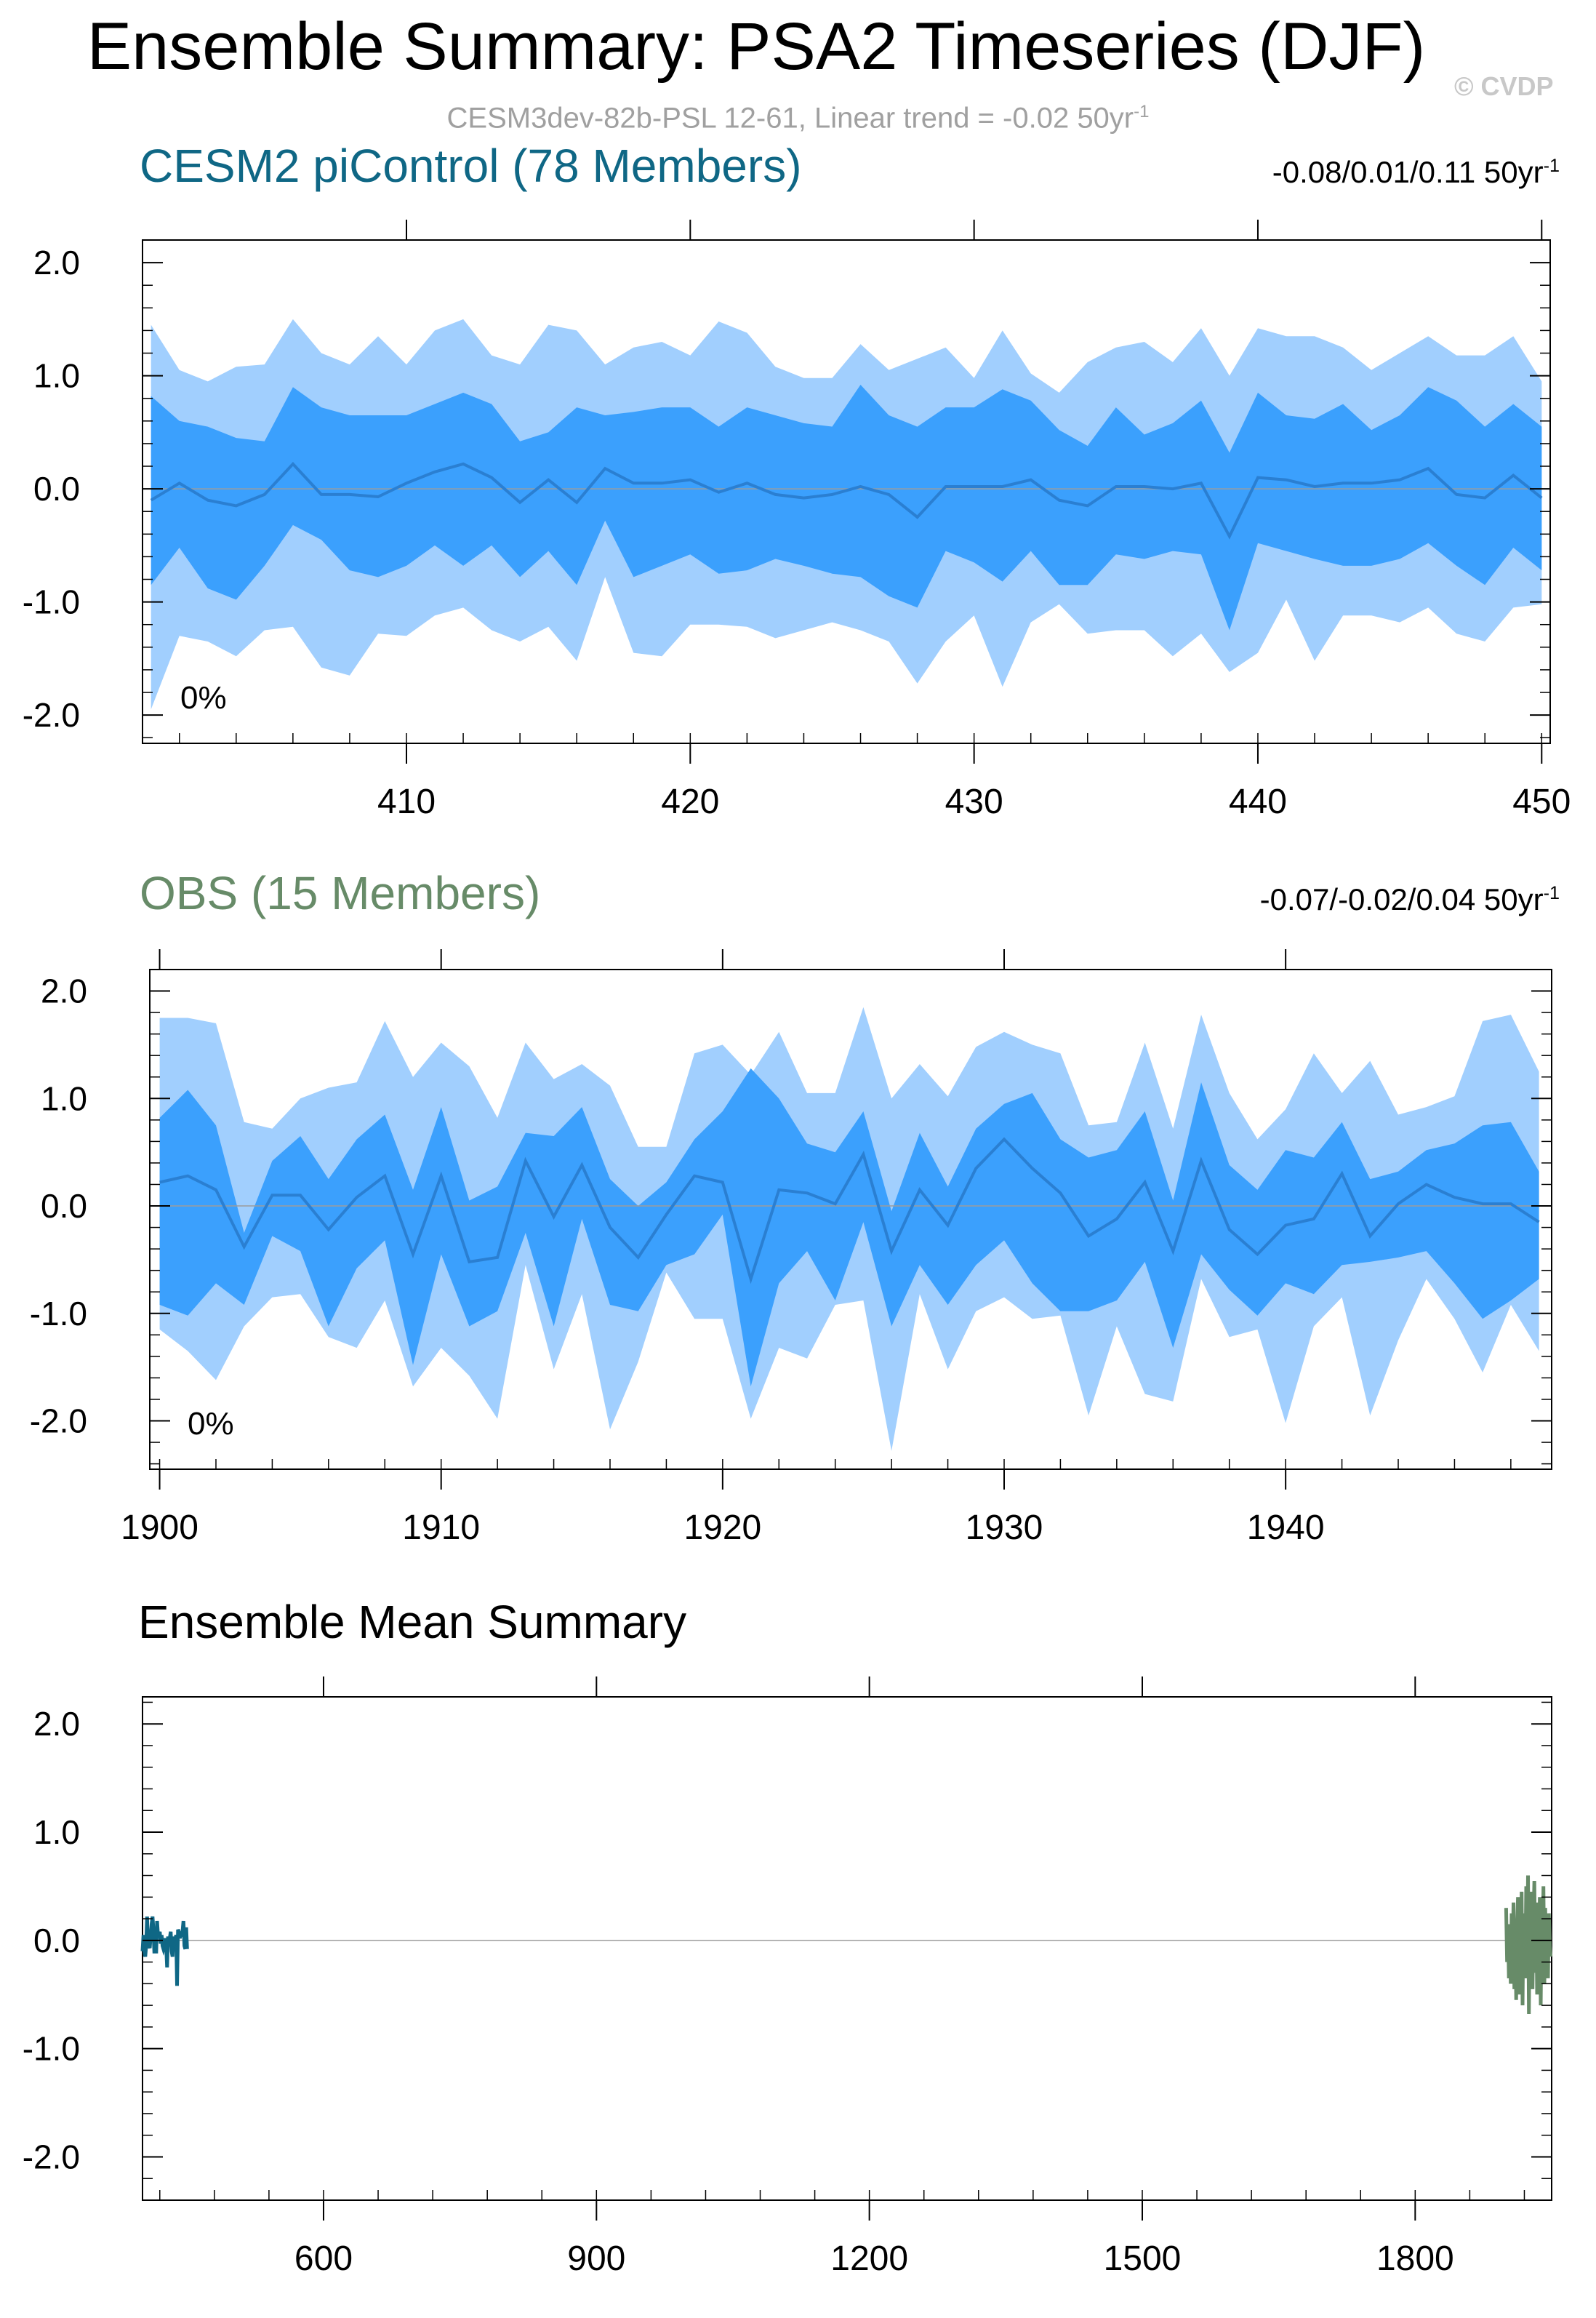  What do you see at coordinates (160, 1527) in the screenshot?
I see `x-tick-label: 1900` at bounding box center [160, 1527].